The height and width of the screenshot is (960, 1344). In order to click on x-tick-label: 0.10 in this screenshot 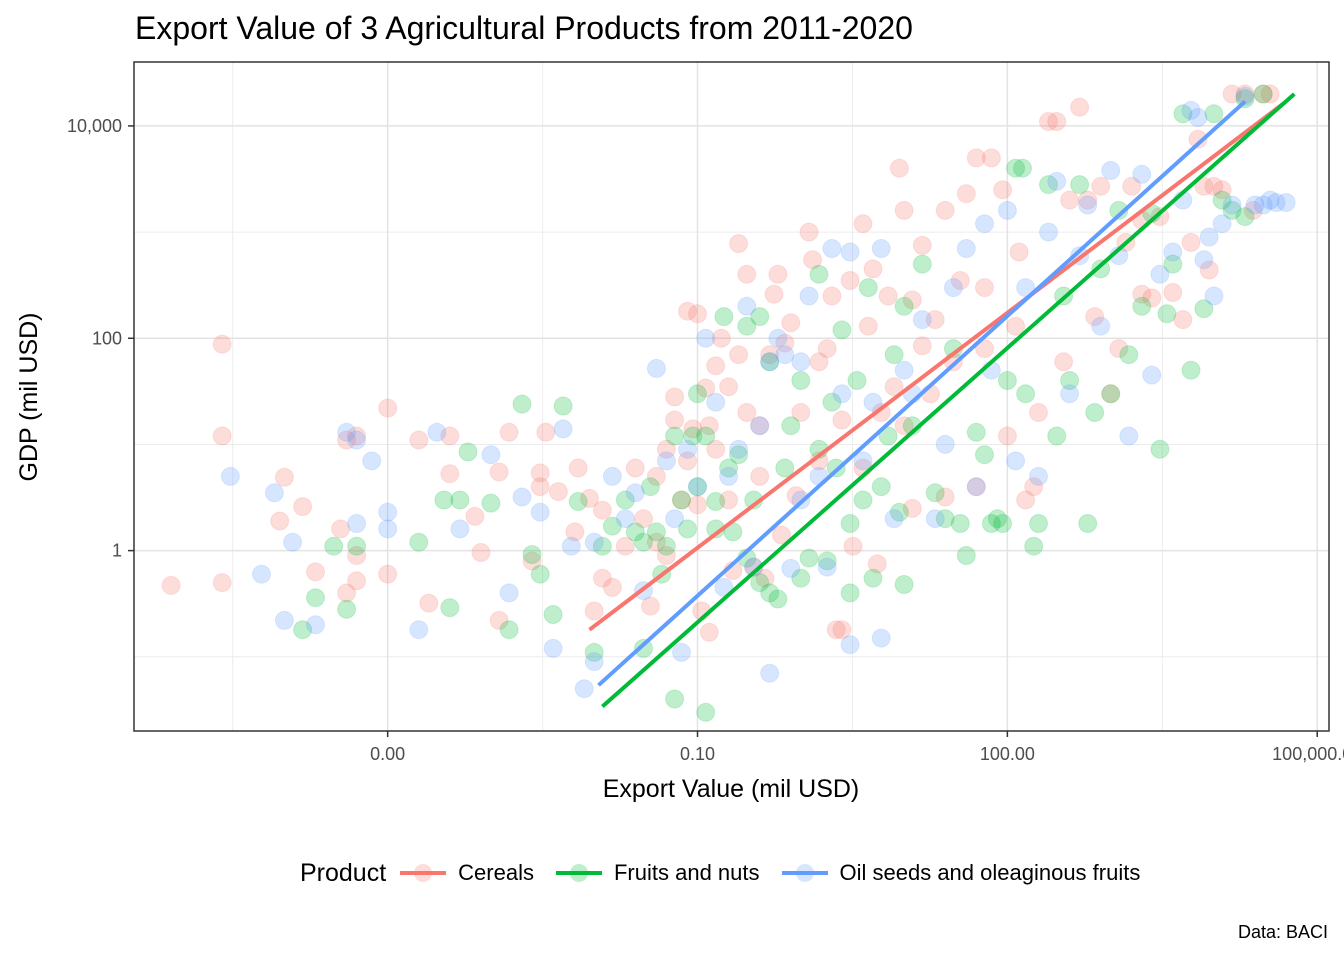, I will do `click(697, 754)`.